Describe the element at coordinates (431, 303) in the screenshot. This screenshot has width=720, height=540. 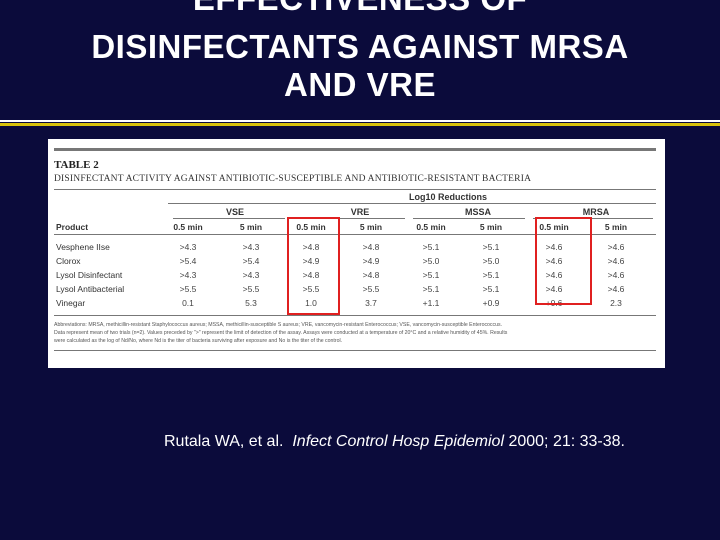
I see `table-cell: +1.1` at that location.